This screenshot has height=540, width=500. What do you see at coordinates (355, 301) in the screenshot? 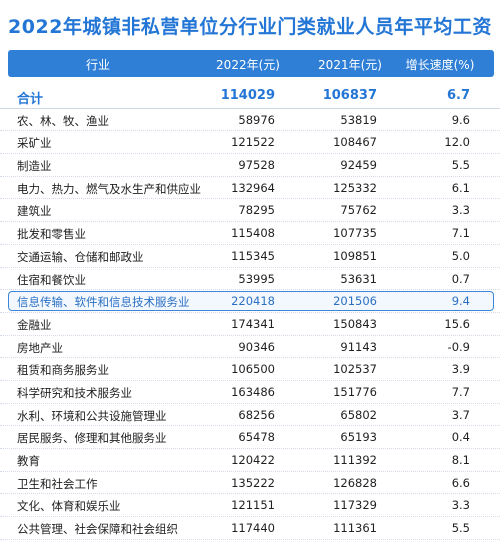
I see `cell-2021: 201506` at bounding box center [355, 301].